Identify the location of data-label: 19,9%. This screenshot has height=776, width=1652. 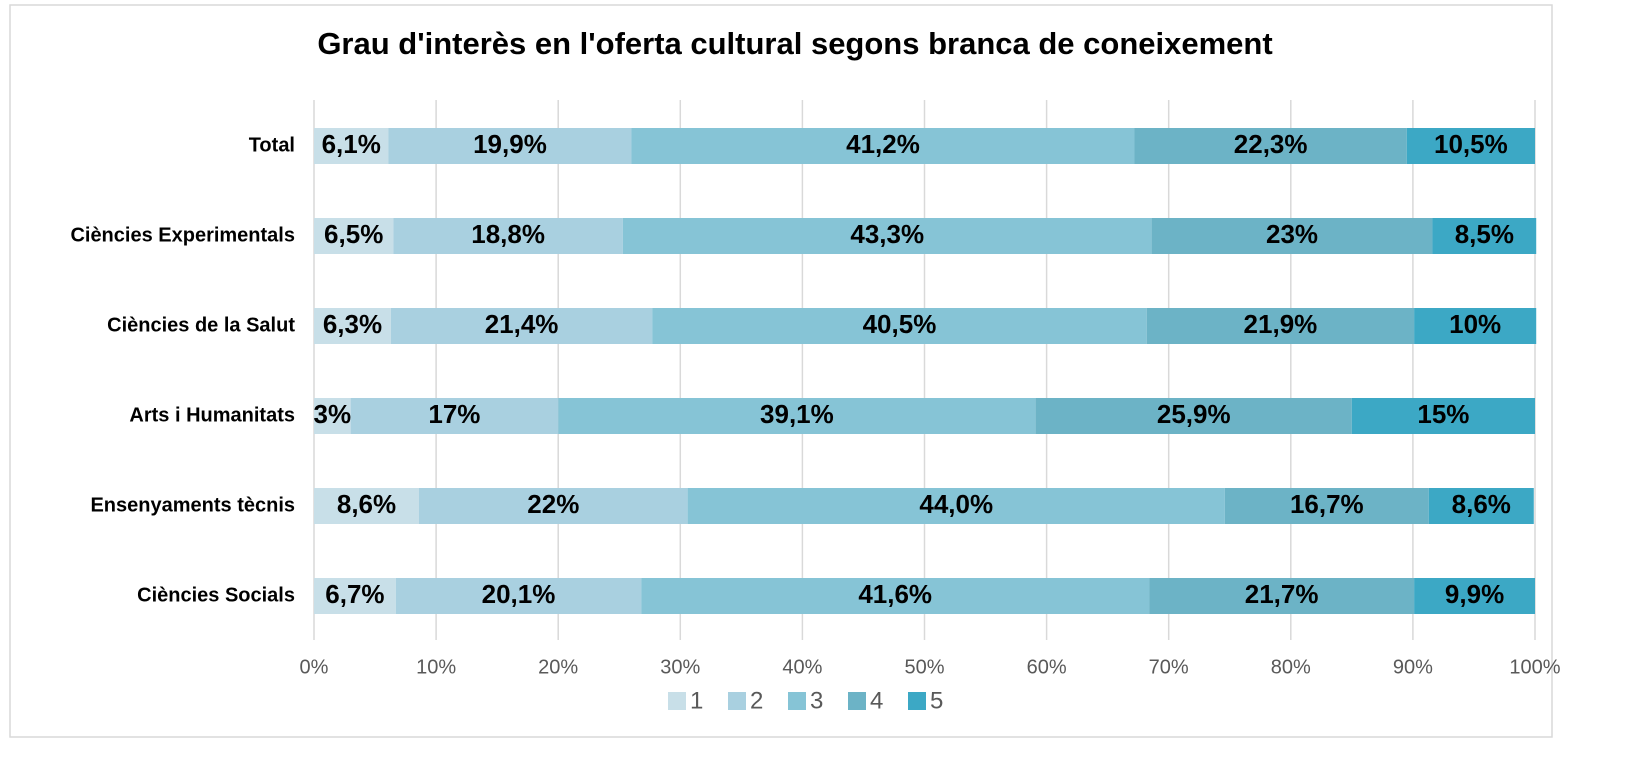
(510, 144).